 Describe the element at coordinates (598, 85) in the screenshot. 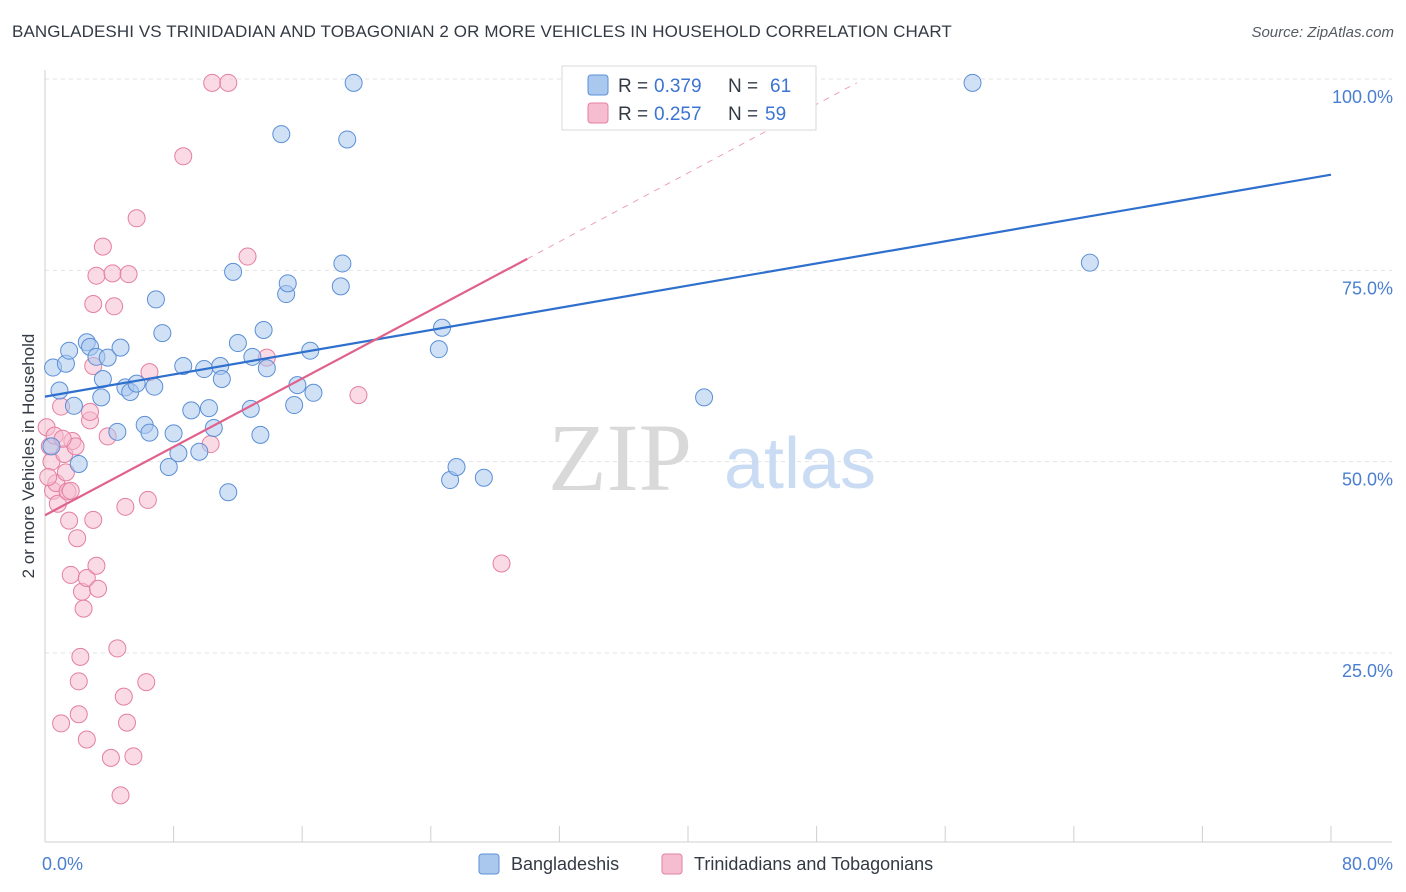

I see `stats-swatch-bangladeshis` at that location.